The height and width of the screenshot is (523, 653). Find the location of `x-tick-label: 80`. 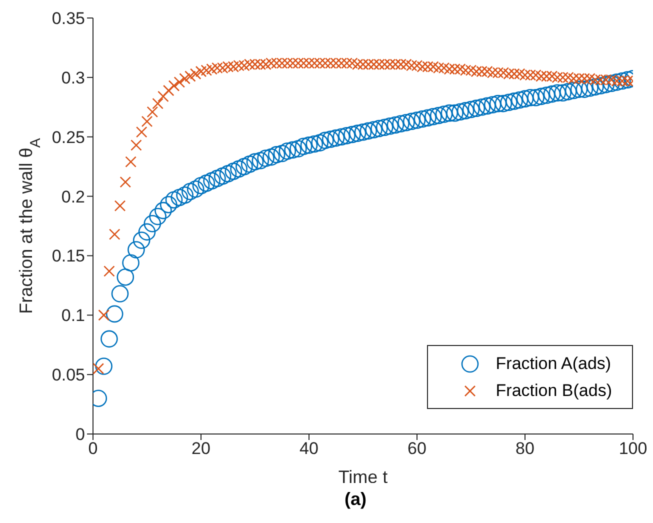

x-tick-label: 80 is located at coordinates (525, 448).